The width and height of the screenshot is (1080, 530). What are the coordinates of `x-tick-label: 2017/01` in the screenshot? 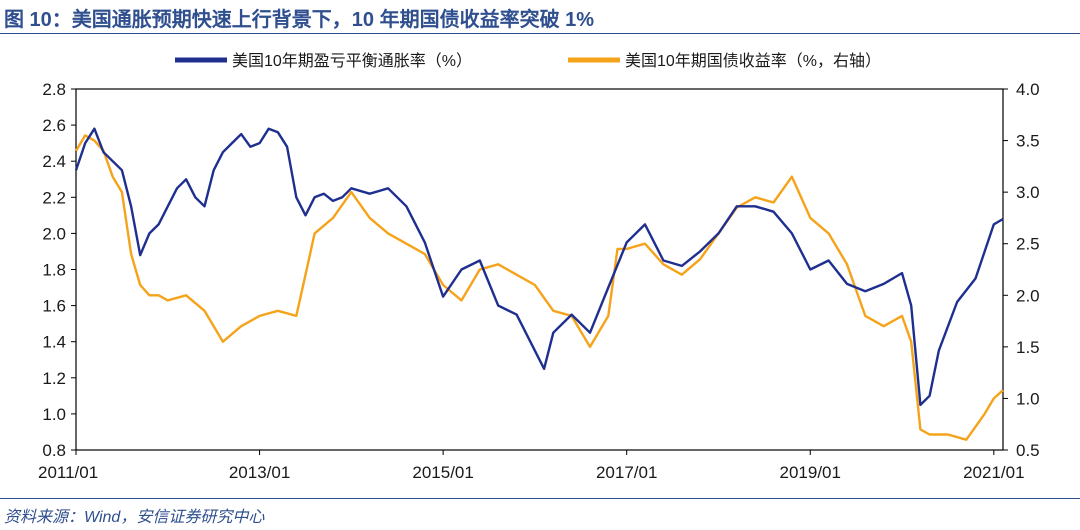 It's located at (626, 472).